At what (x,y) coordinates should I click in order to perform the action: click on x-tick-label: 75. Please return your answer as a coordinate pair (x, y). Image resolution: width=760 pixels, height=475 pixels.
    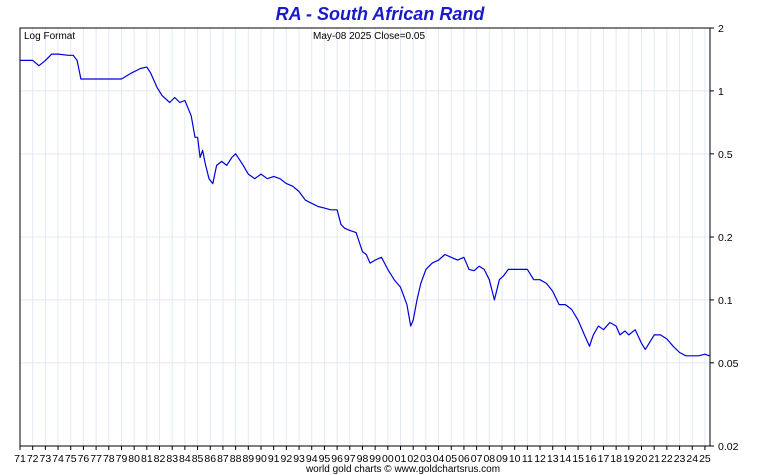
    Looking at the image, I should click on (71, 459).